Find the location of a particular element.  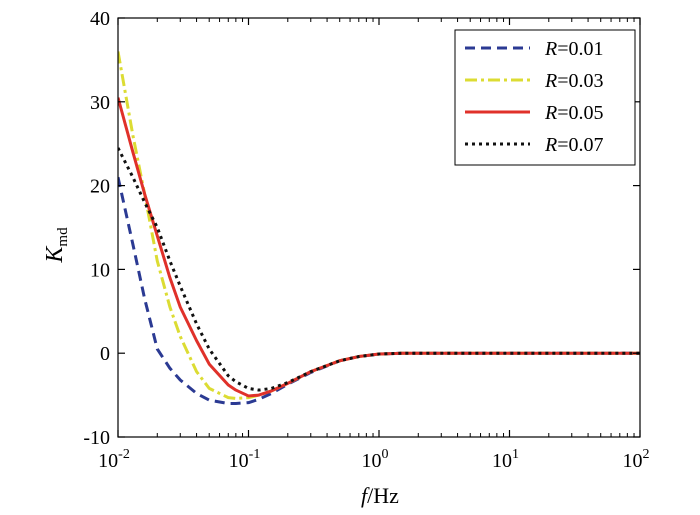

legend-label-1: R=0.01 is located at coordinates (574, 49).